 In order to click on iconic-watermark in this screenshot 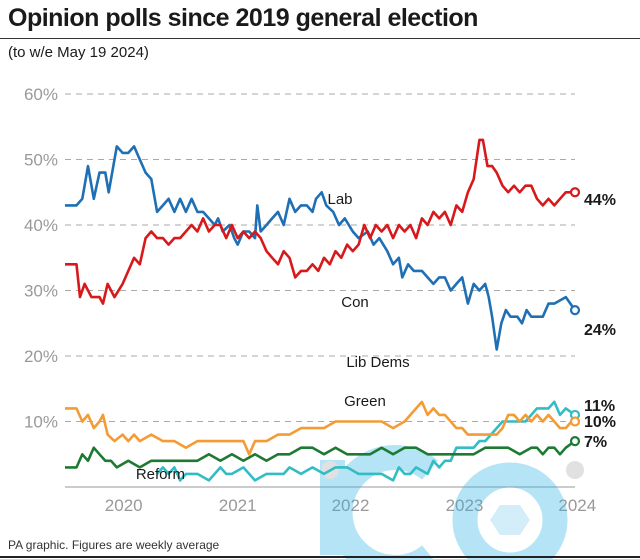, I will do `click(452, 502)`.